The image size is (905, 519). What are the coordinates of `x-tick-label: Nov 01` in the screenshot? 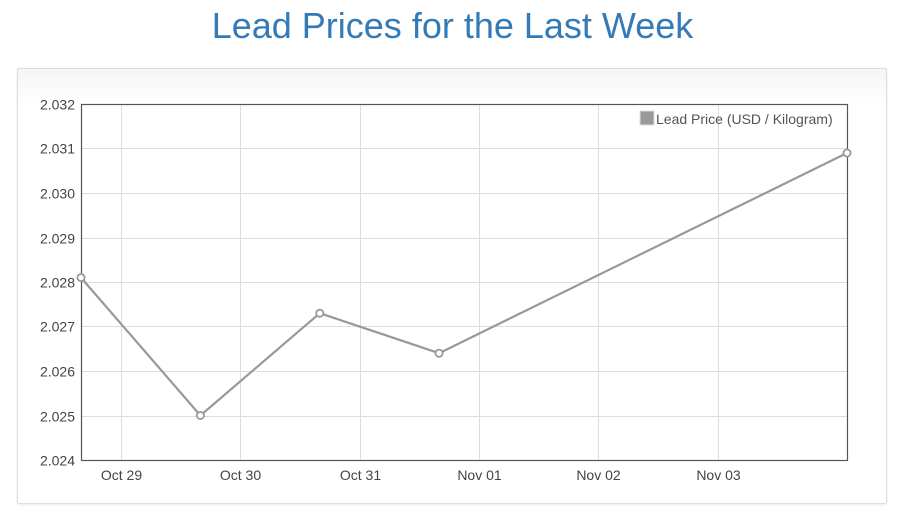 It's located at (479, 475).